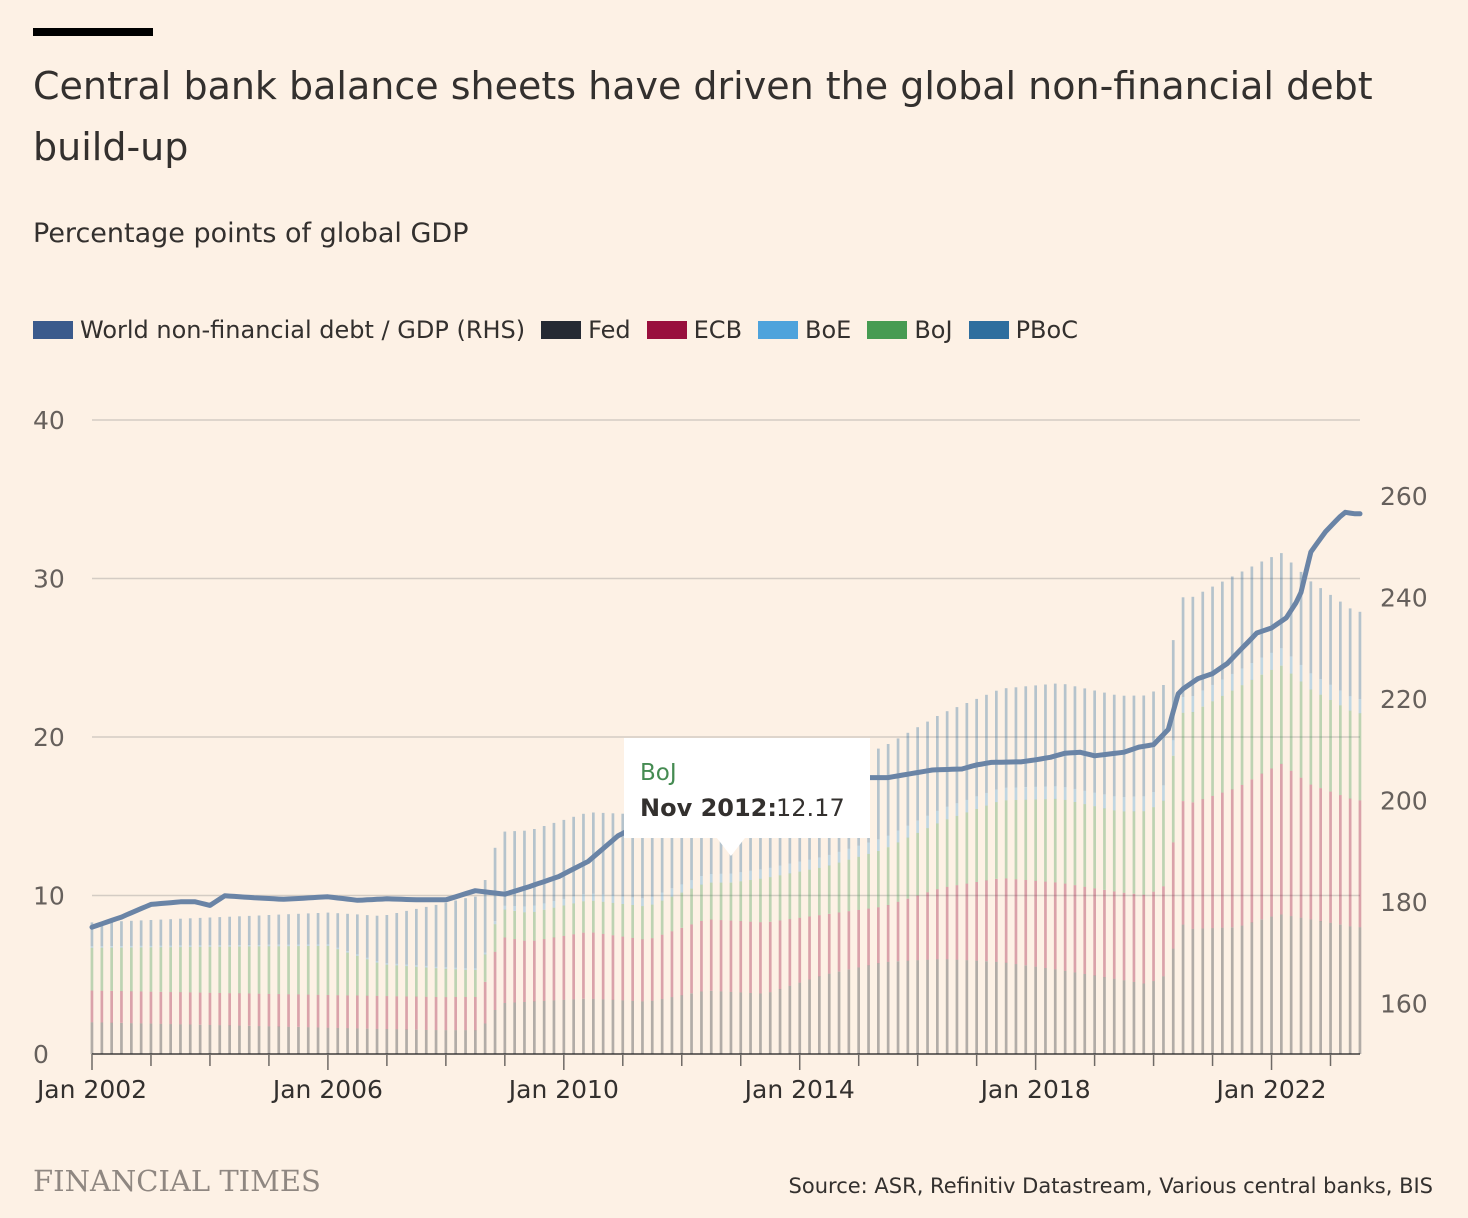  I want to click on legend-item-fed: Fed, so click(586, 330).